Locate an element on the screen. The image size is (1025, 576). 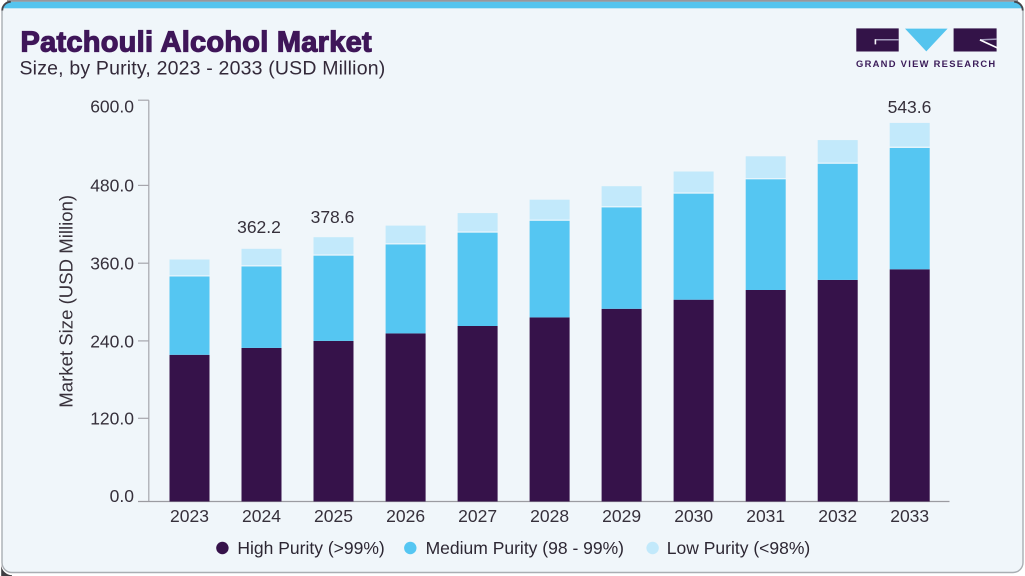
svg-text: 2029 is located at coordinates (621, 516).